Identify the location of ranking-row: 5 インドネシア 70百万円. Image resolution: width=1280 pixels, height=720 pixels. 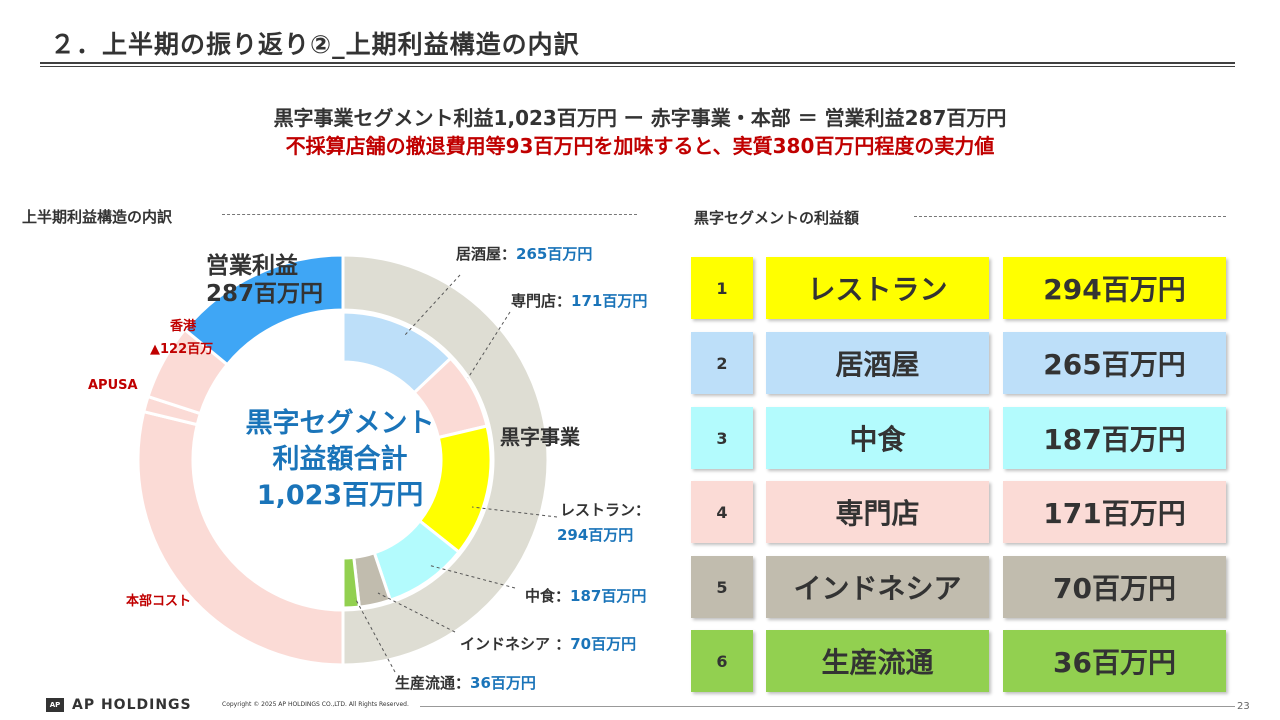
(640, 587).